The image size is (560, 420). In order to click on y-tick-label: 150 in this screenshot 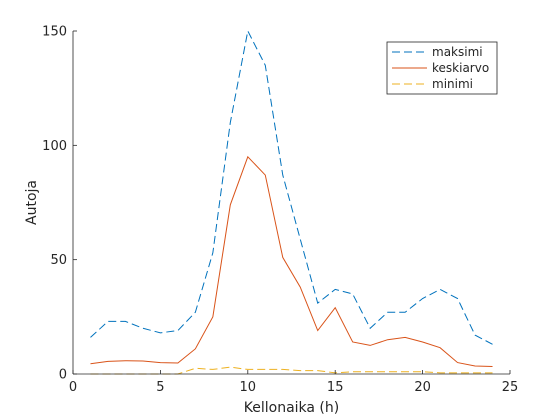, I will do `click(54, 32)`.